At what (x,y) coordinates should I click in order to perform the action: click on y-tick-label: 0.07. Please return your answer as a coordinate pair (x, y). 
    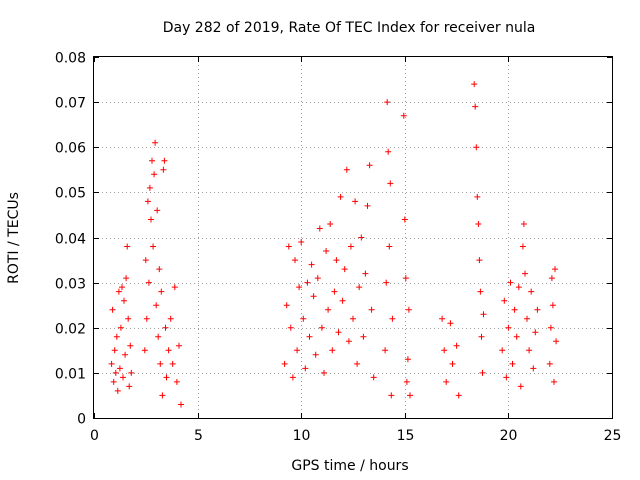
    Looking at the image, I should click on (70, 104).